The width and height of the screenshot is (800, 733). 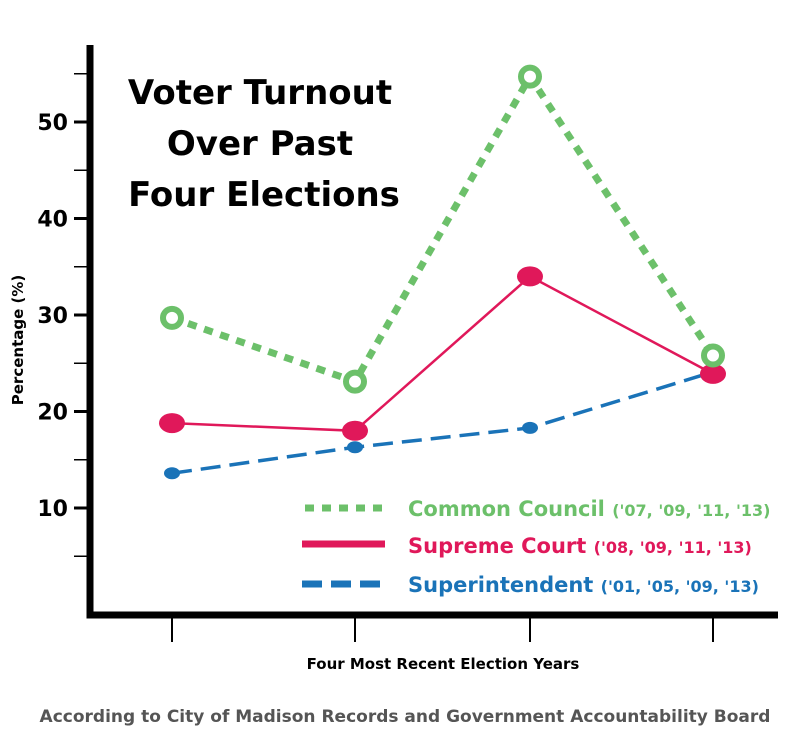 What do you see at coordinates (52, 413) in the screenshot?
I see `y-tick-label: 20` at bounding box center [52, 413].